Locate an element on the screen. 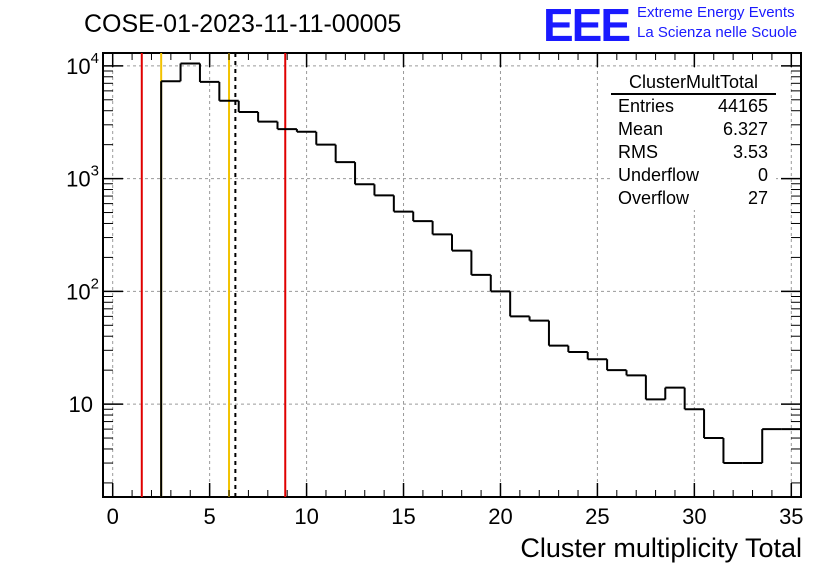  stats-label: Entries is located at coordinates (646, 106).